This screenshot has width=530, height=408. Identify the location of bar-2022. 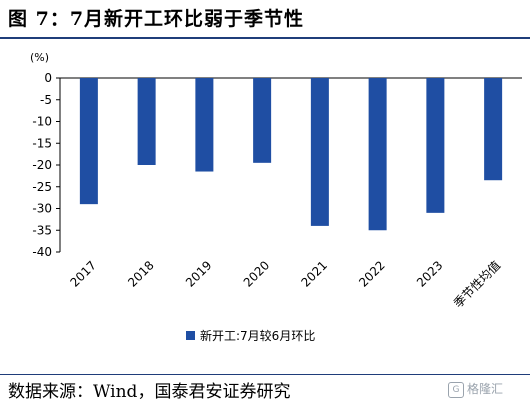
(377, 154).